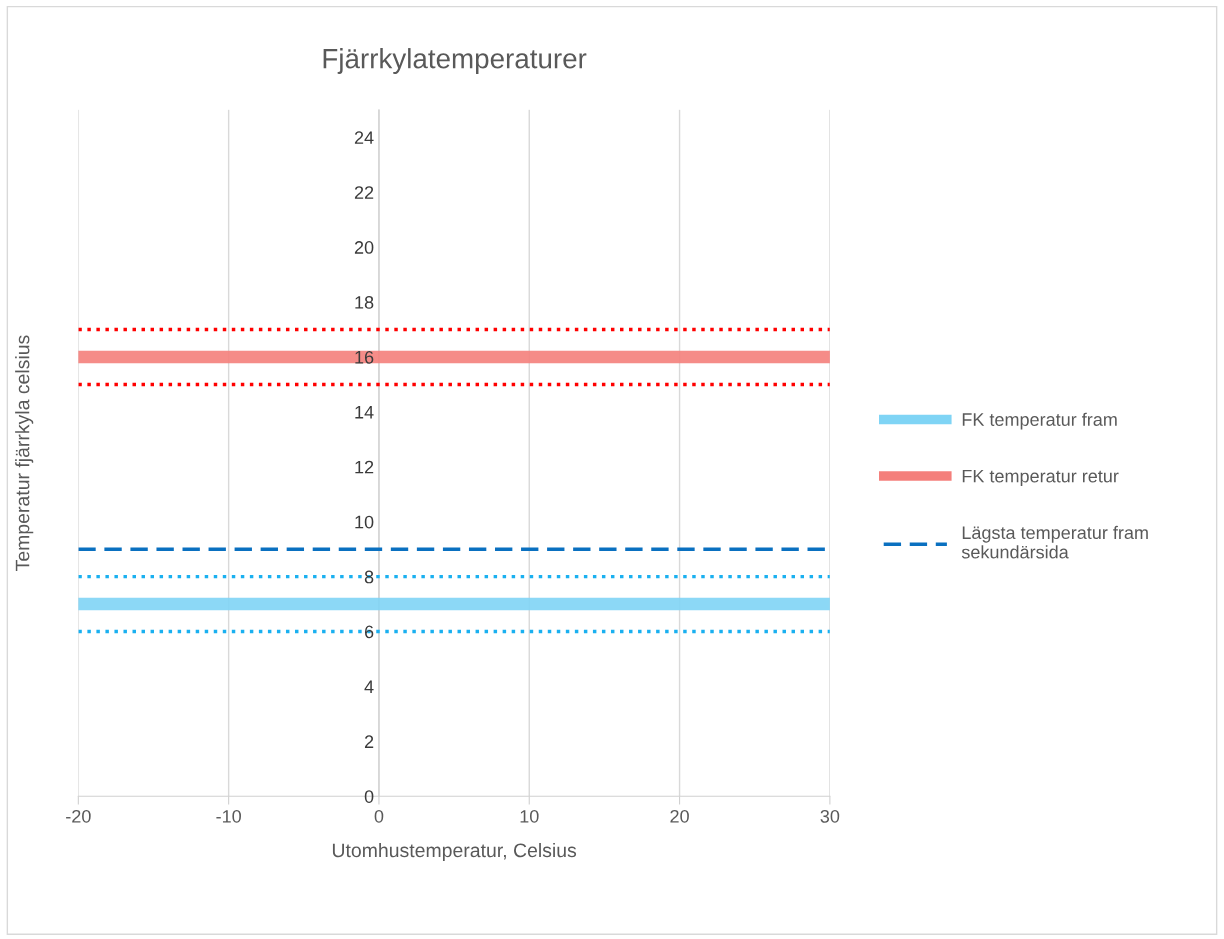 Image resolution: width=1224 pixels, height=939 pixels. I want to click on chart-title: Fjärrkylatemperaturer, so click(455, 61).